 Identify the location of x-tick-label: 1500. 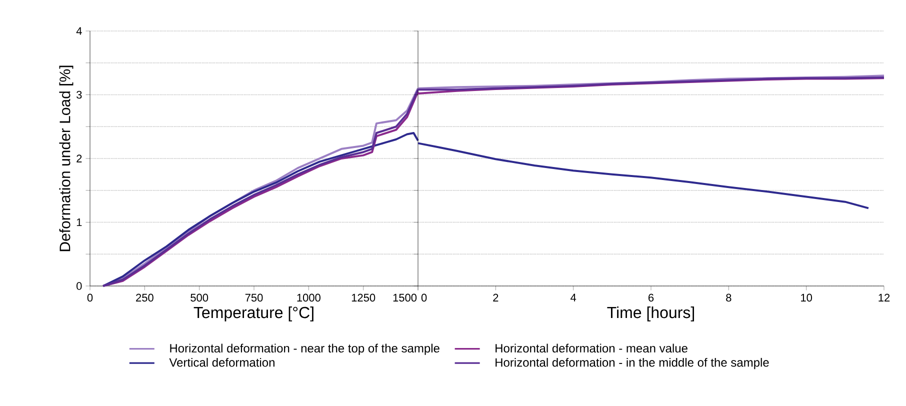
(405, 298).